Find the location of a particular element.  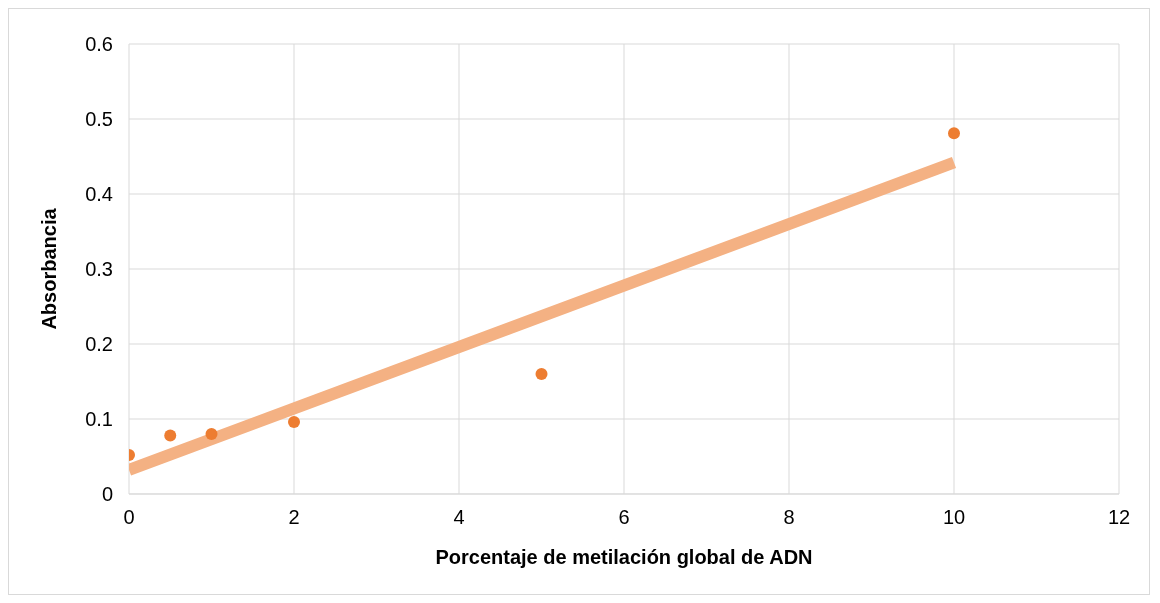

x-tick-label: 4 is located at coordinates (459, 517).